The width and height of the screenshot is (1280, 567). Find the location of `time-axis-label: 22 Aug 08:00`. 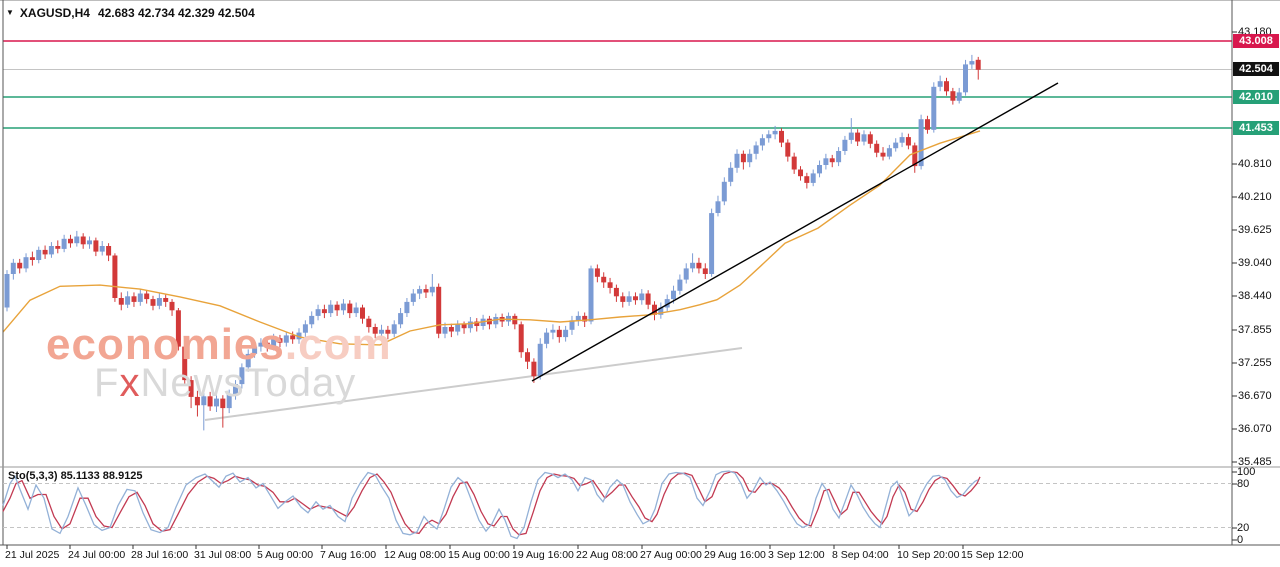

time-axis-label: 22 Aug 08:00 is located at coordinates (607, 555).